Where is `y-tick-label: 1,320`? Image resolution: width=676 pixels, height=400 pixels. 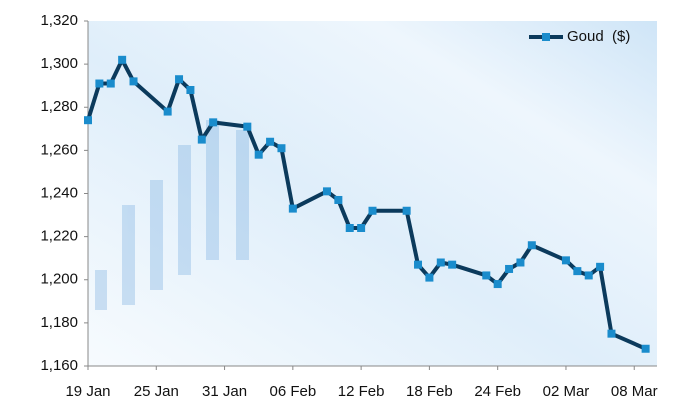
y-tick-label: 1,320 is located at coordinates (59, 20).